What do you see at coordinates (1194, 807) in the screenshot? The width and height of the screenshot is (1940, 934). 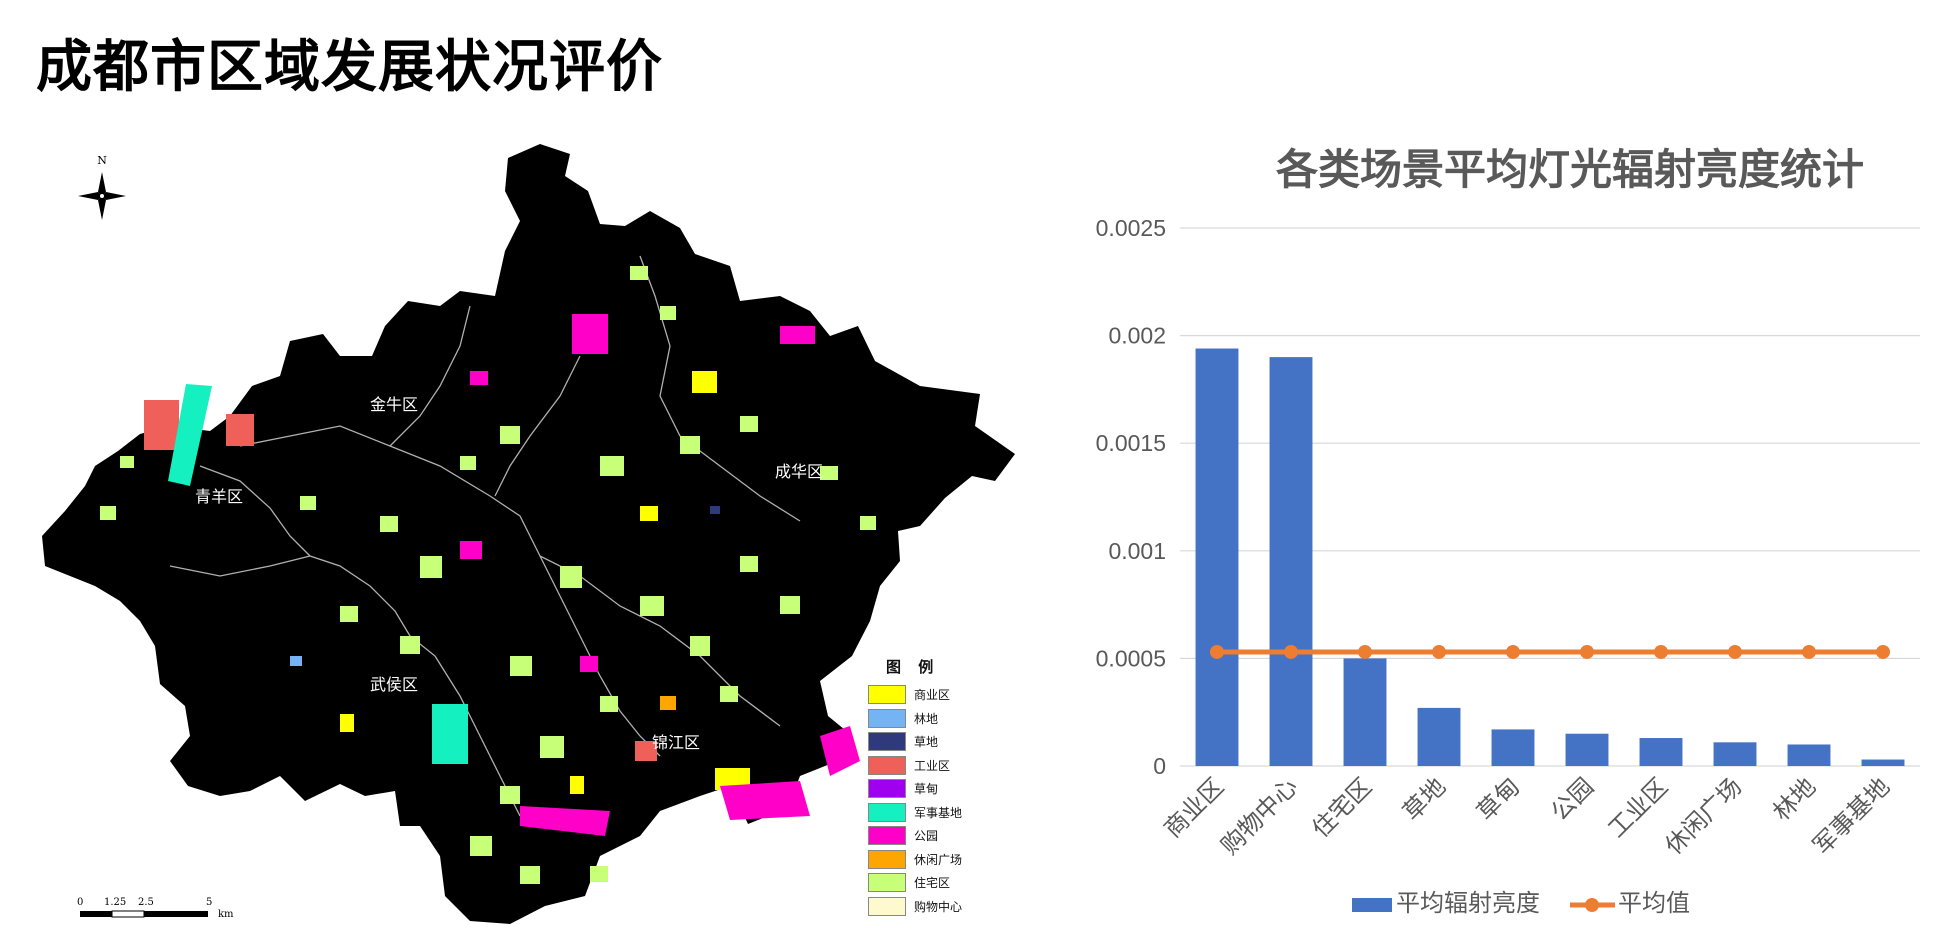 I see `x-tick-label: 商业区` at bounding box center [1194, 807].